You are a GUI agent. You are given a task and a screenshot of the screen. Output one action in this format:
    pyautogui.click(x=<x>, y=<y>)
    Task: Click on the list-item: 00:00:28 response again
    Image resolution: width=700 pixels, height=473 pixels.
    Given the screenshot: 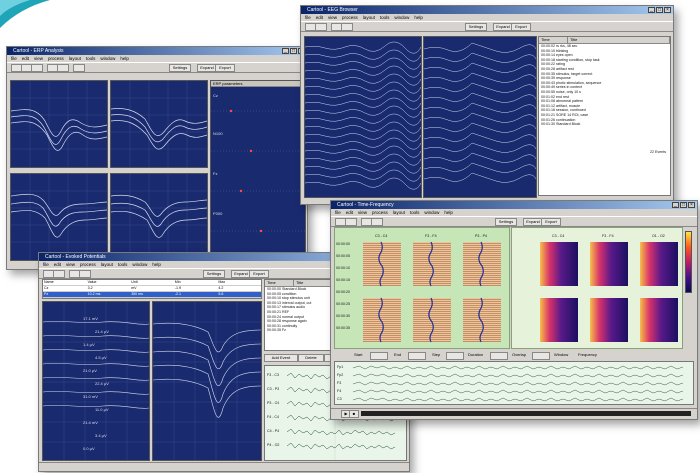 What is the action you would take?
    pyautogui.click(x=287, y=321)
    